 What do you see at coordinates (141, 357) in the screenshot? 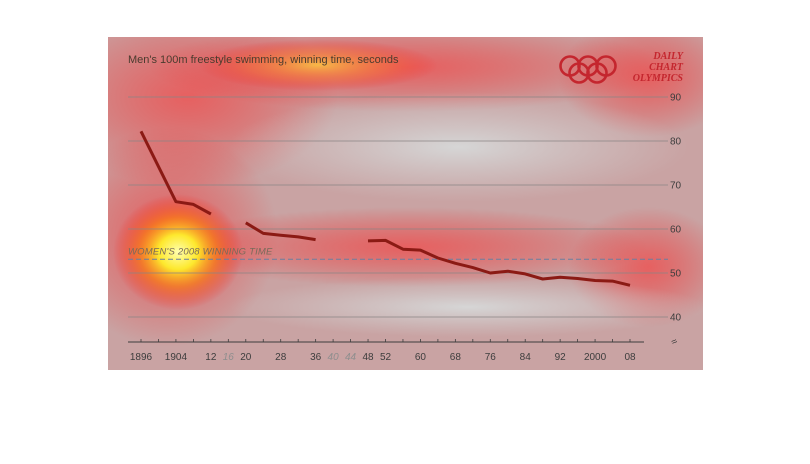
I see `x-tick-label: 1896` at bounding box center [141, 357].